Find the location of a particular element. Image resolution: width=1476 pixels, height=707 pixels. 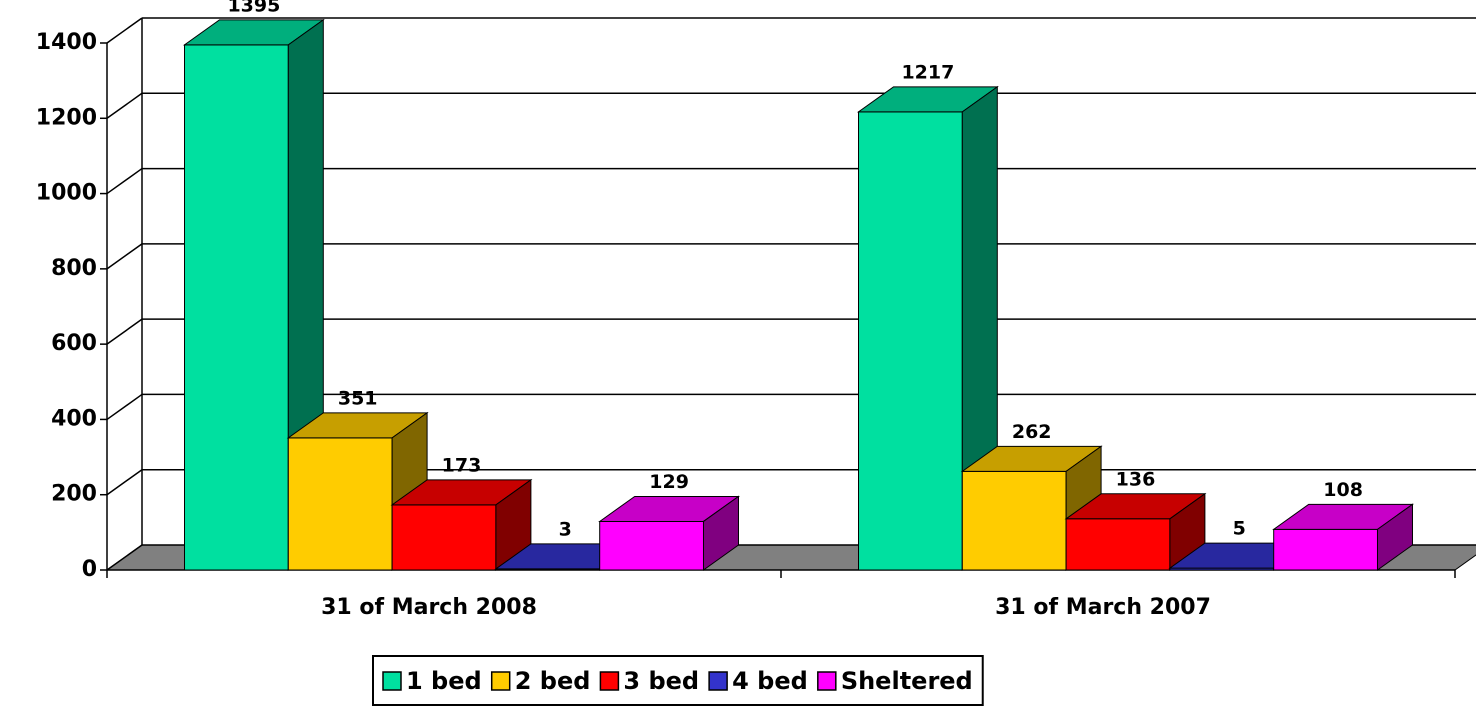

y-tick-label: 400 is located at coordinates (74, 418).